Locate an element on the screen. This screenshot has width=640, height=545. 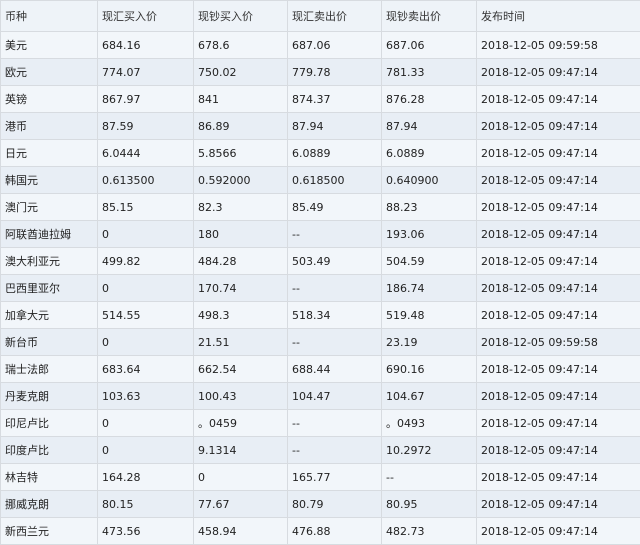
cell-cash-buy: 170.74 is located at coordinates (241, 288).